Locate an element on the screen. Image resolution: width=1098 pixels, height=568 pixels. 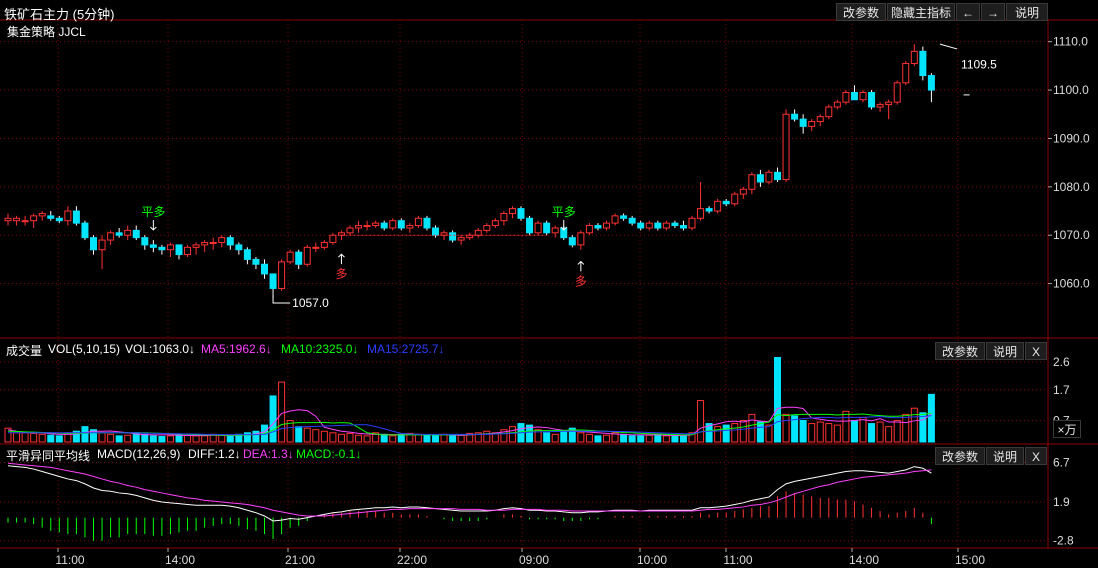
price-tick-label: 1060.0 is located at coordinates (1071, 284).